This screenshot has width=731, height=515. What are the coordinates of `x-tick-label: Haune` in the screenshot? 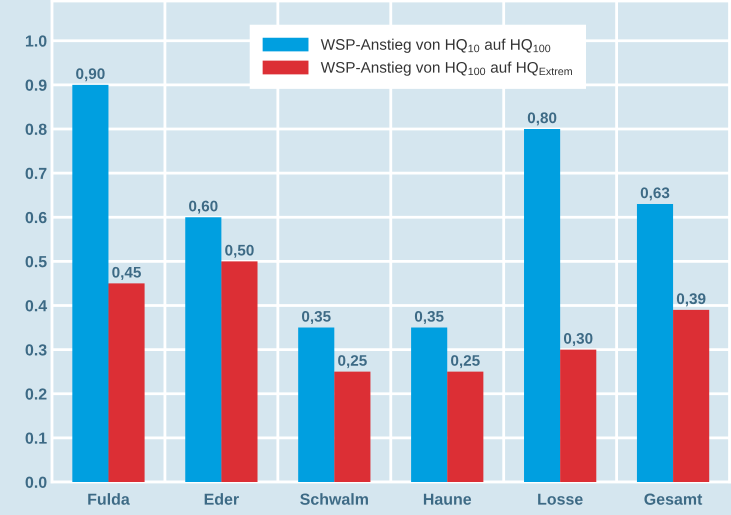 It's located at (448, 499).